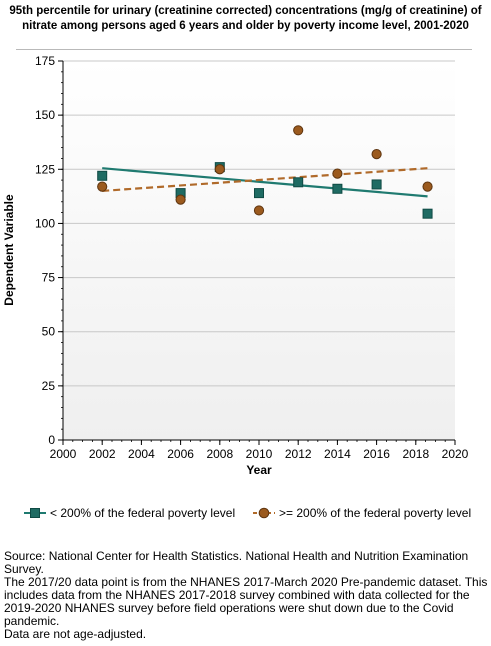 The height and width of the screenshot is (646, 491). What do you see at coordinates (49, 386) in the screenshot?
I see `y-tick-label: 25` at bounding box center [49, 386].